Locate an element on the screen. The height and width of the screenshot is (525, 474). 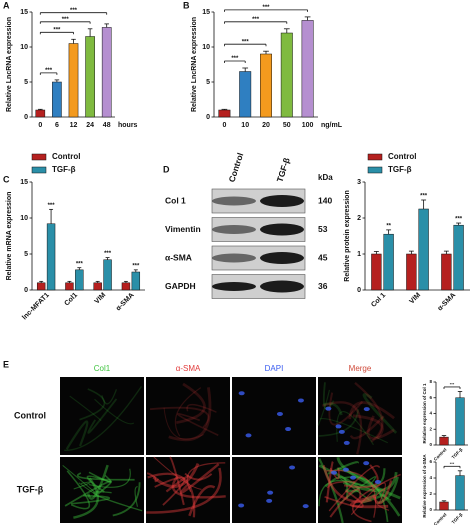
x-tick-label: Control is located at coordinates (440, 518).